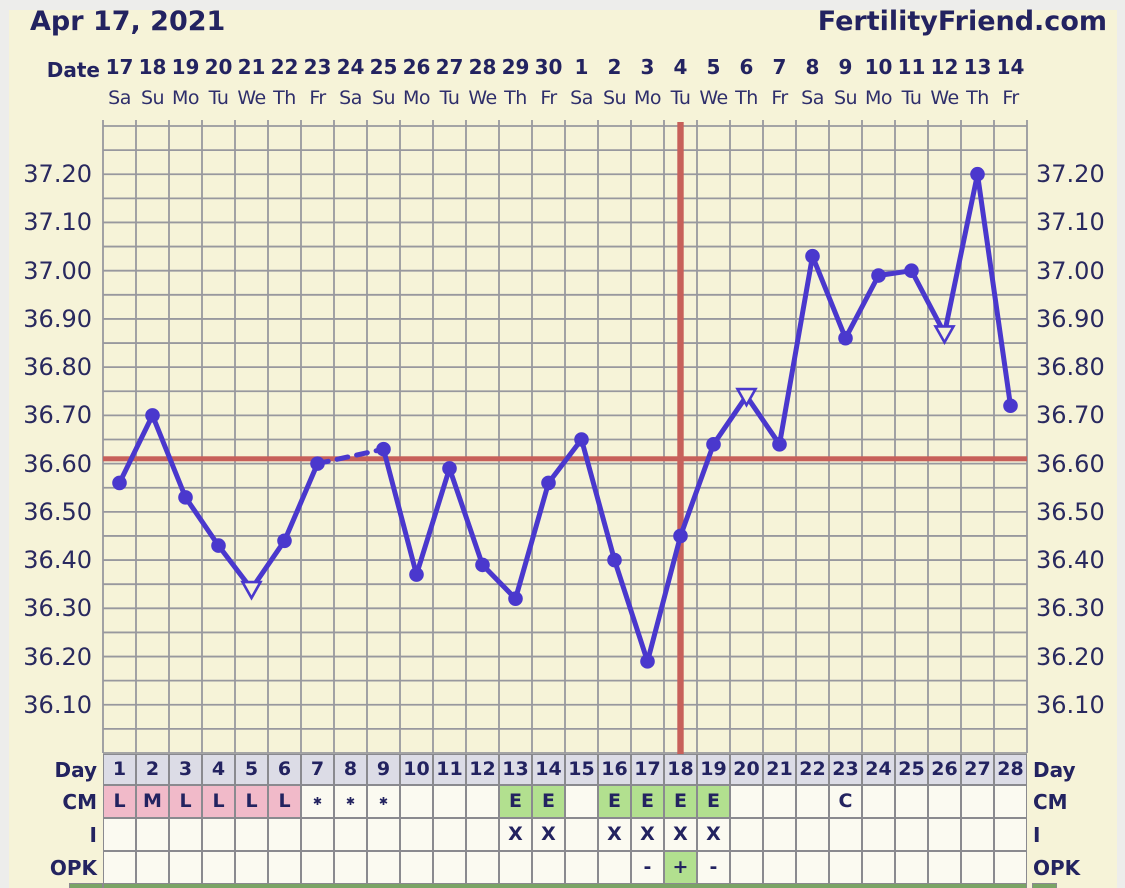 The image size is (1125, 888). Describe the element at coordinates (1057, 867) in the screenshot. I see `row-label-right: OPK` at that location.